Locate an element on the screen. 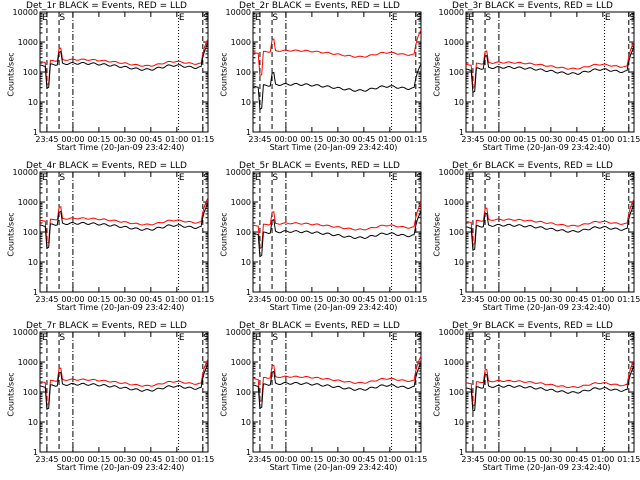  panel-title: Det_3r BLACK = Events, RED = LLD is located at coordinates (532, 6).